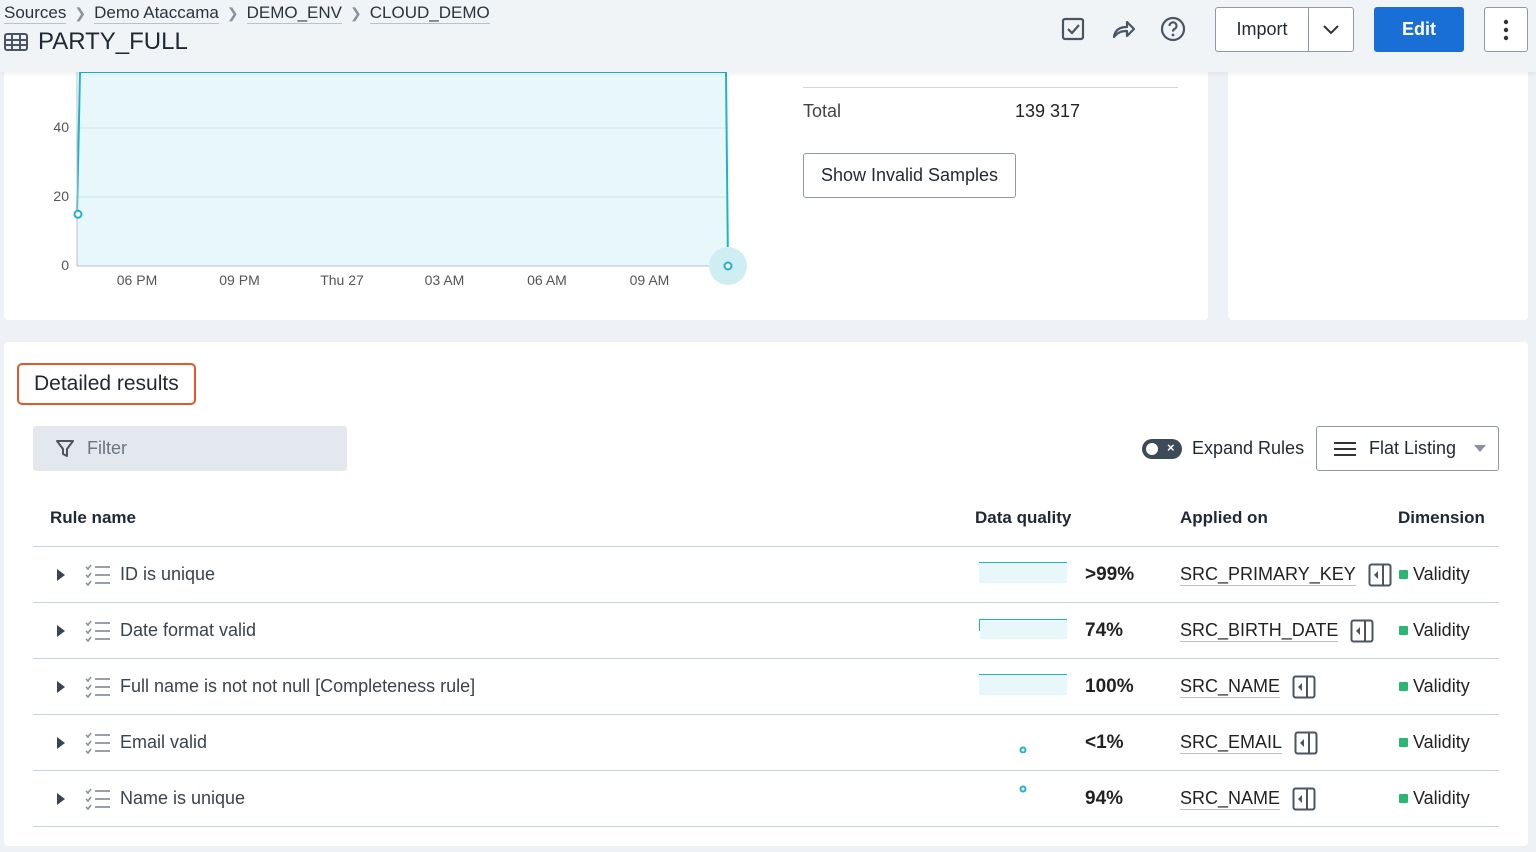 This screenshot has width=1536, height=852. I want to click on side-card, so click(1378, 180).